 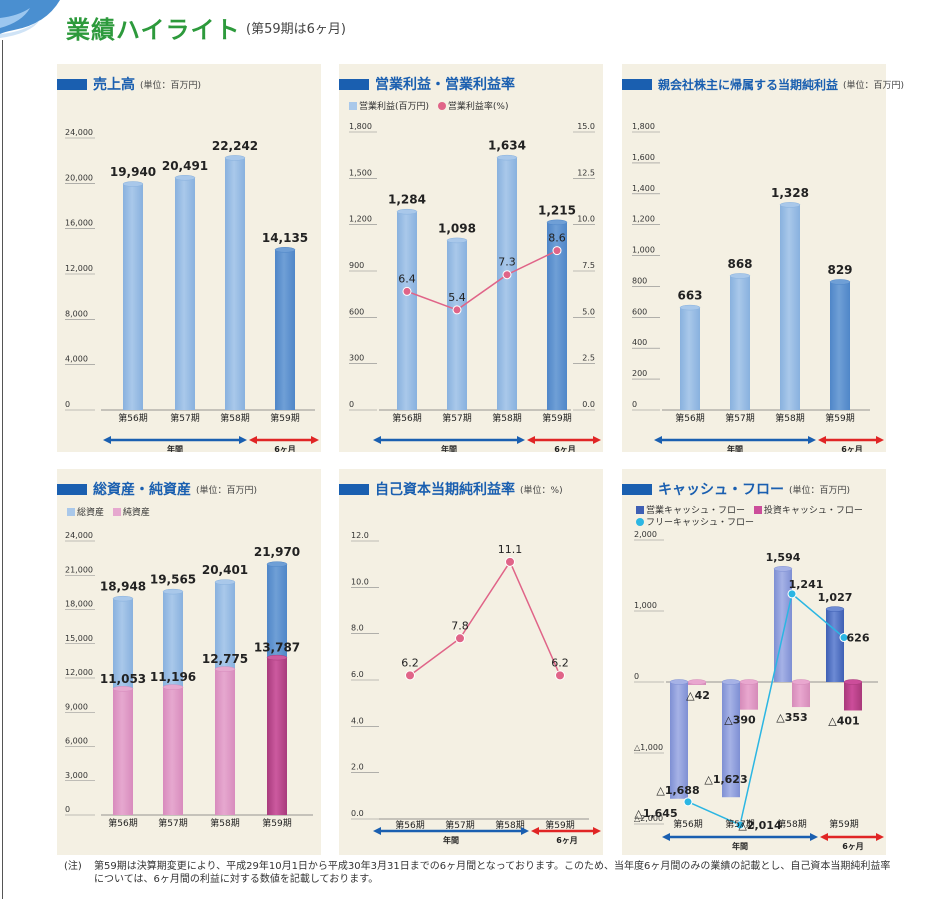 What do you see at coordinates (123, 679) in the screenshot?
I see `net-assets-value-label: 11,053` at bounding box center [123, 679].